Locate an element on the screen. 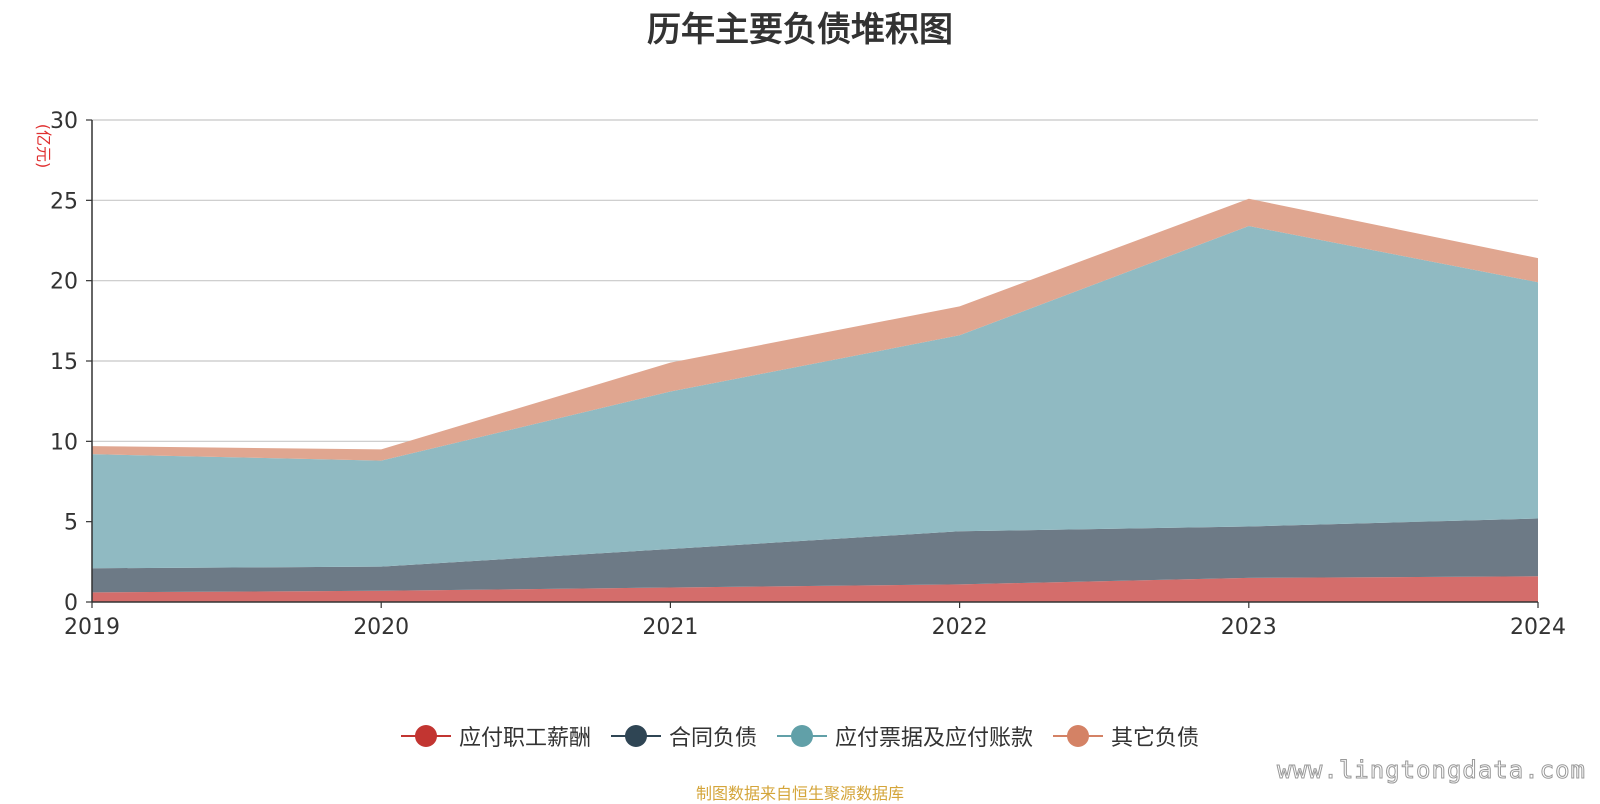 Image resolution: width=1600 pixels, height=804 pixels. y-tick-label: 15 is located at coordinates (64, 362).